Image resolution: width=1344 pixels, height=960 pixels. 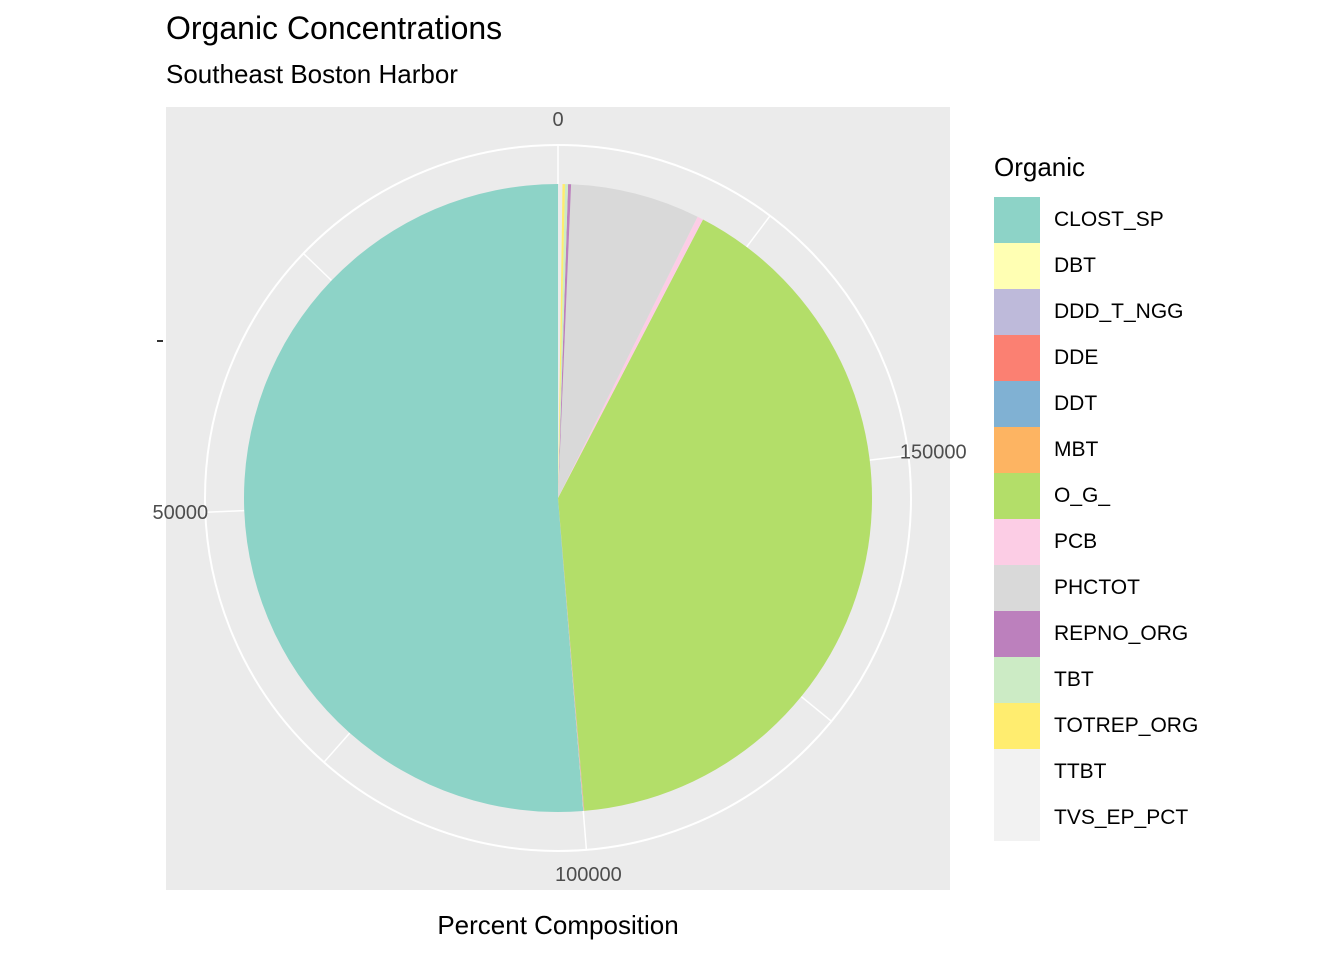 I want to click on x-axis-label: Percent Composition, so click(x=558, y=925).